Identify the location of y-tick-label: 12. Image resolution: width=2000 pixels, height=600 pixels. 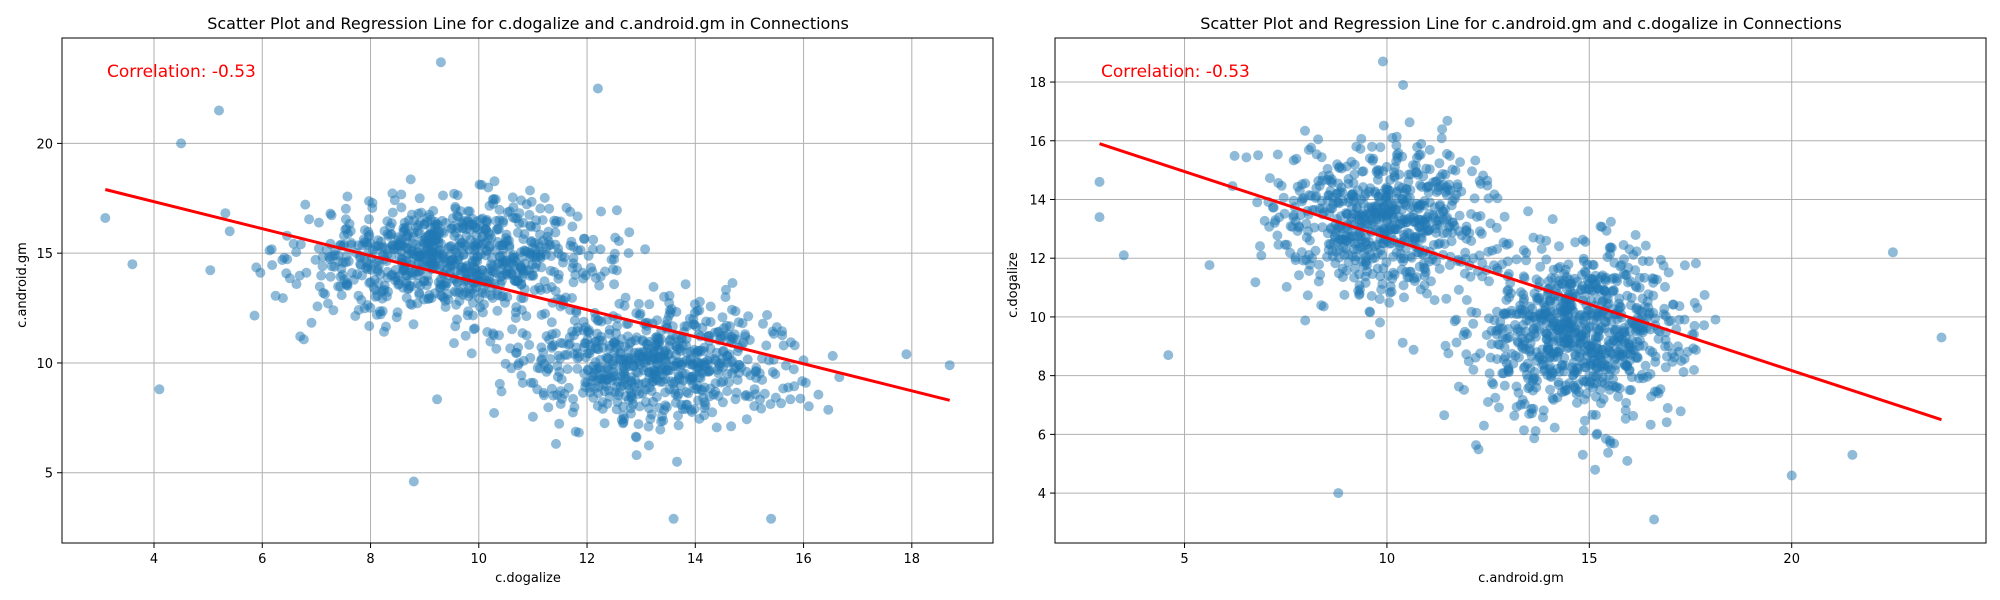
(1037, 259).